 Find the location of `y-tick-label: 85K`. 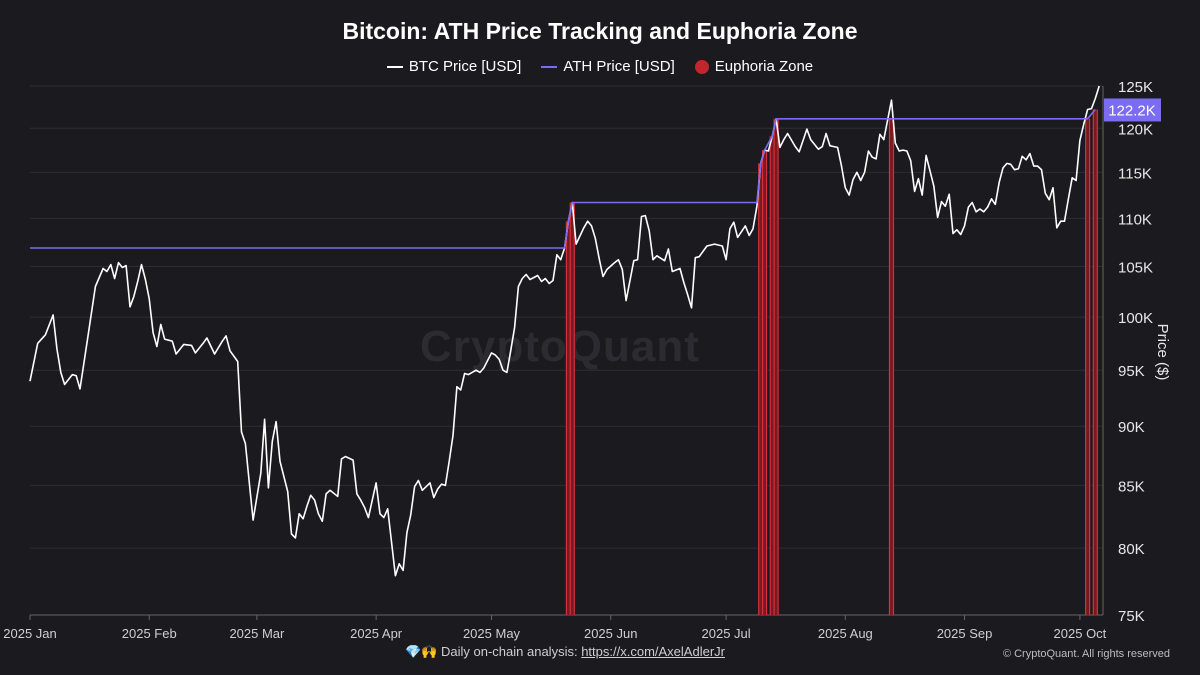

y-tick-label: 85K is located at coordinates (1131, 486).